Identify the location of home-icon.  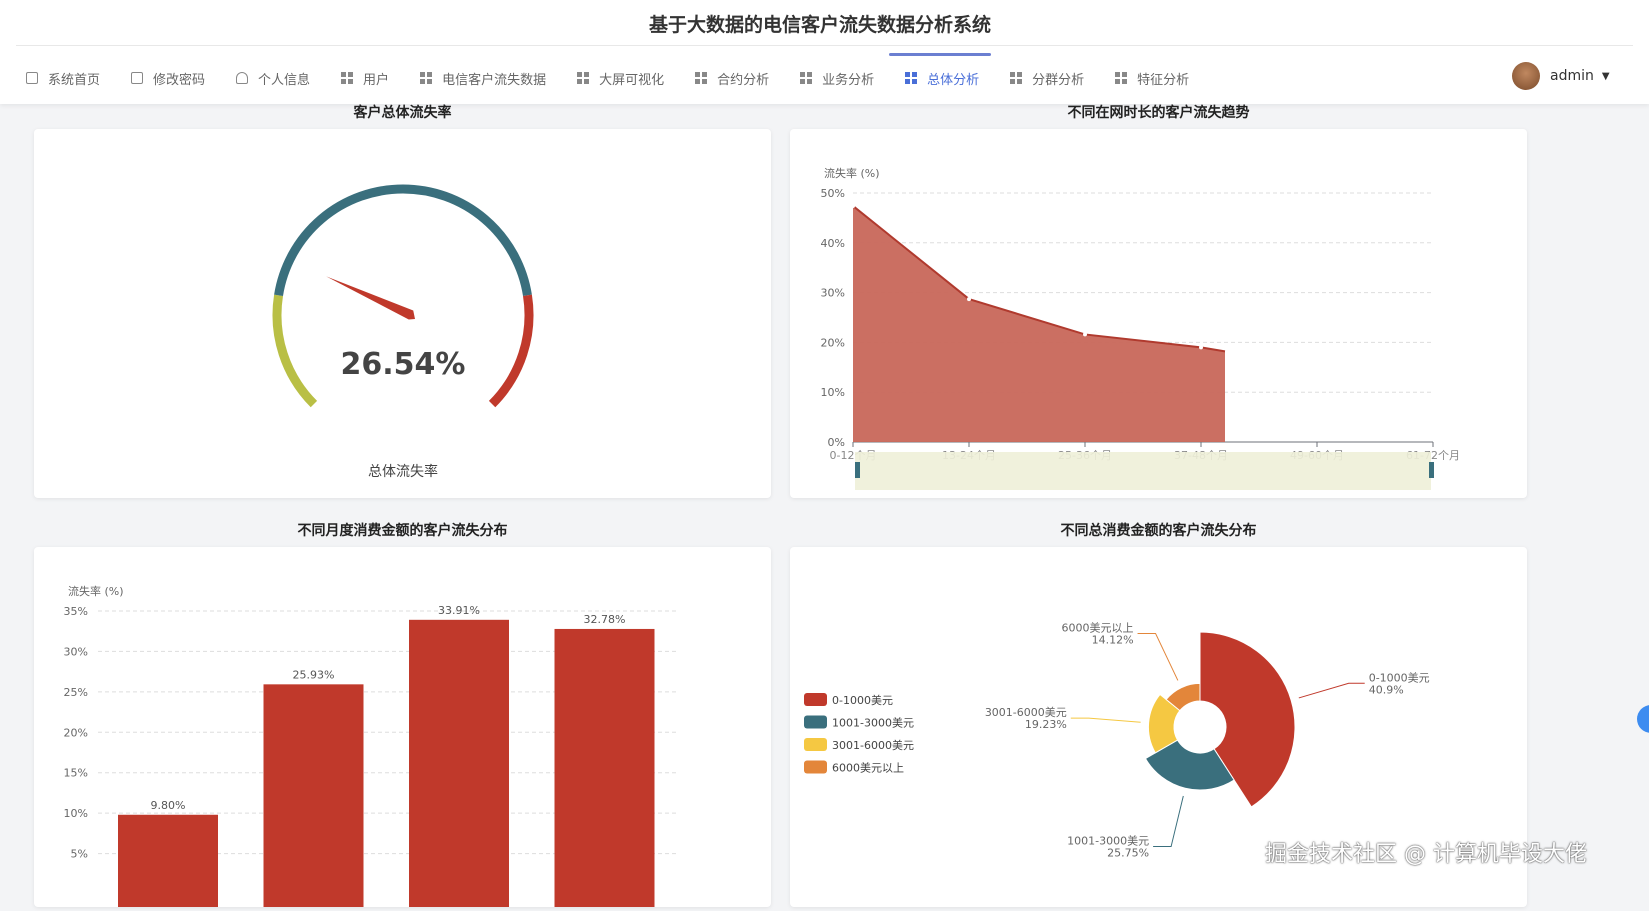
(32, 78).